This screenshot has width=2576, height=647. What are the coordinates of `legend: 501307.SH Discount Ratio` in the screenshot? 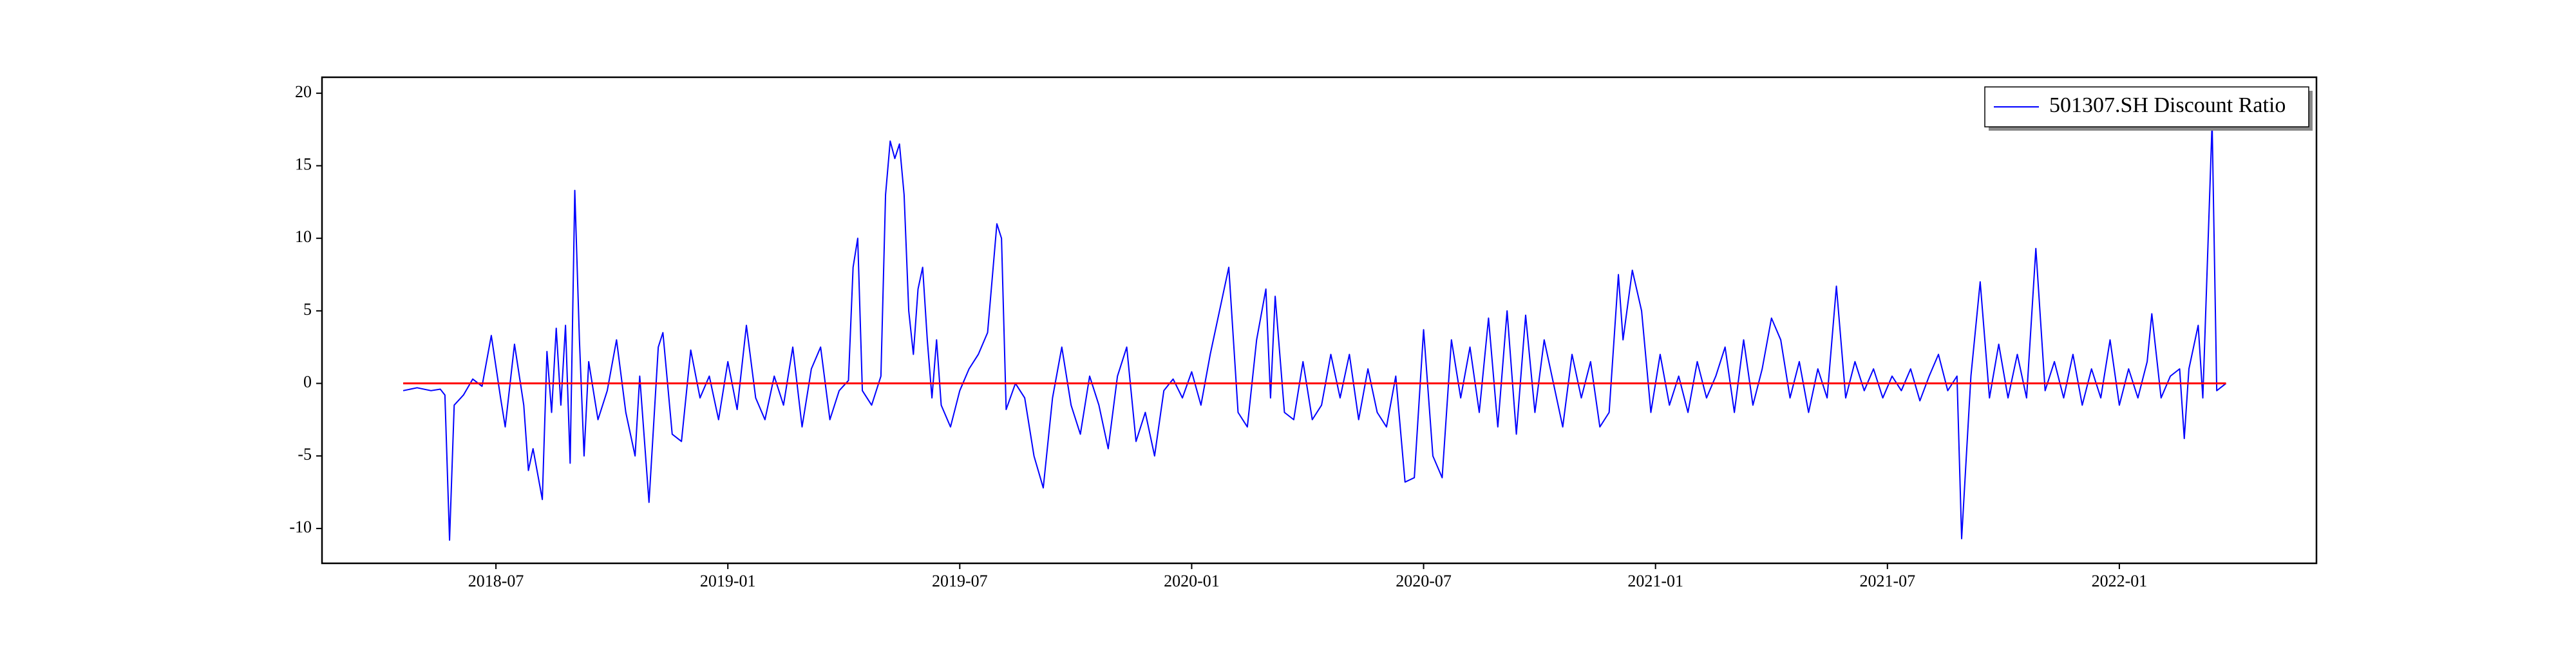 It's located at (2148, 108).